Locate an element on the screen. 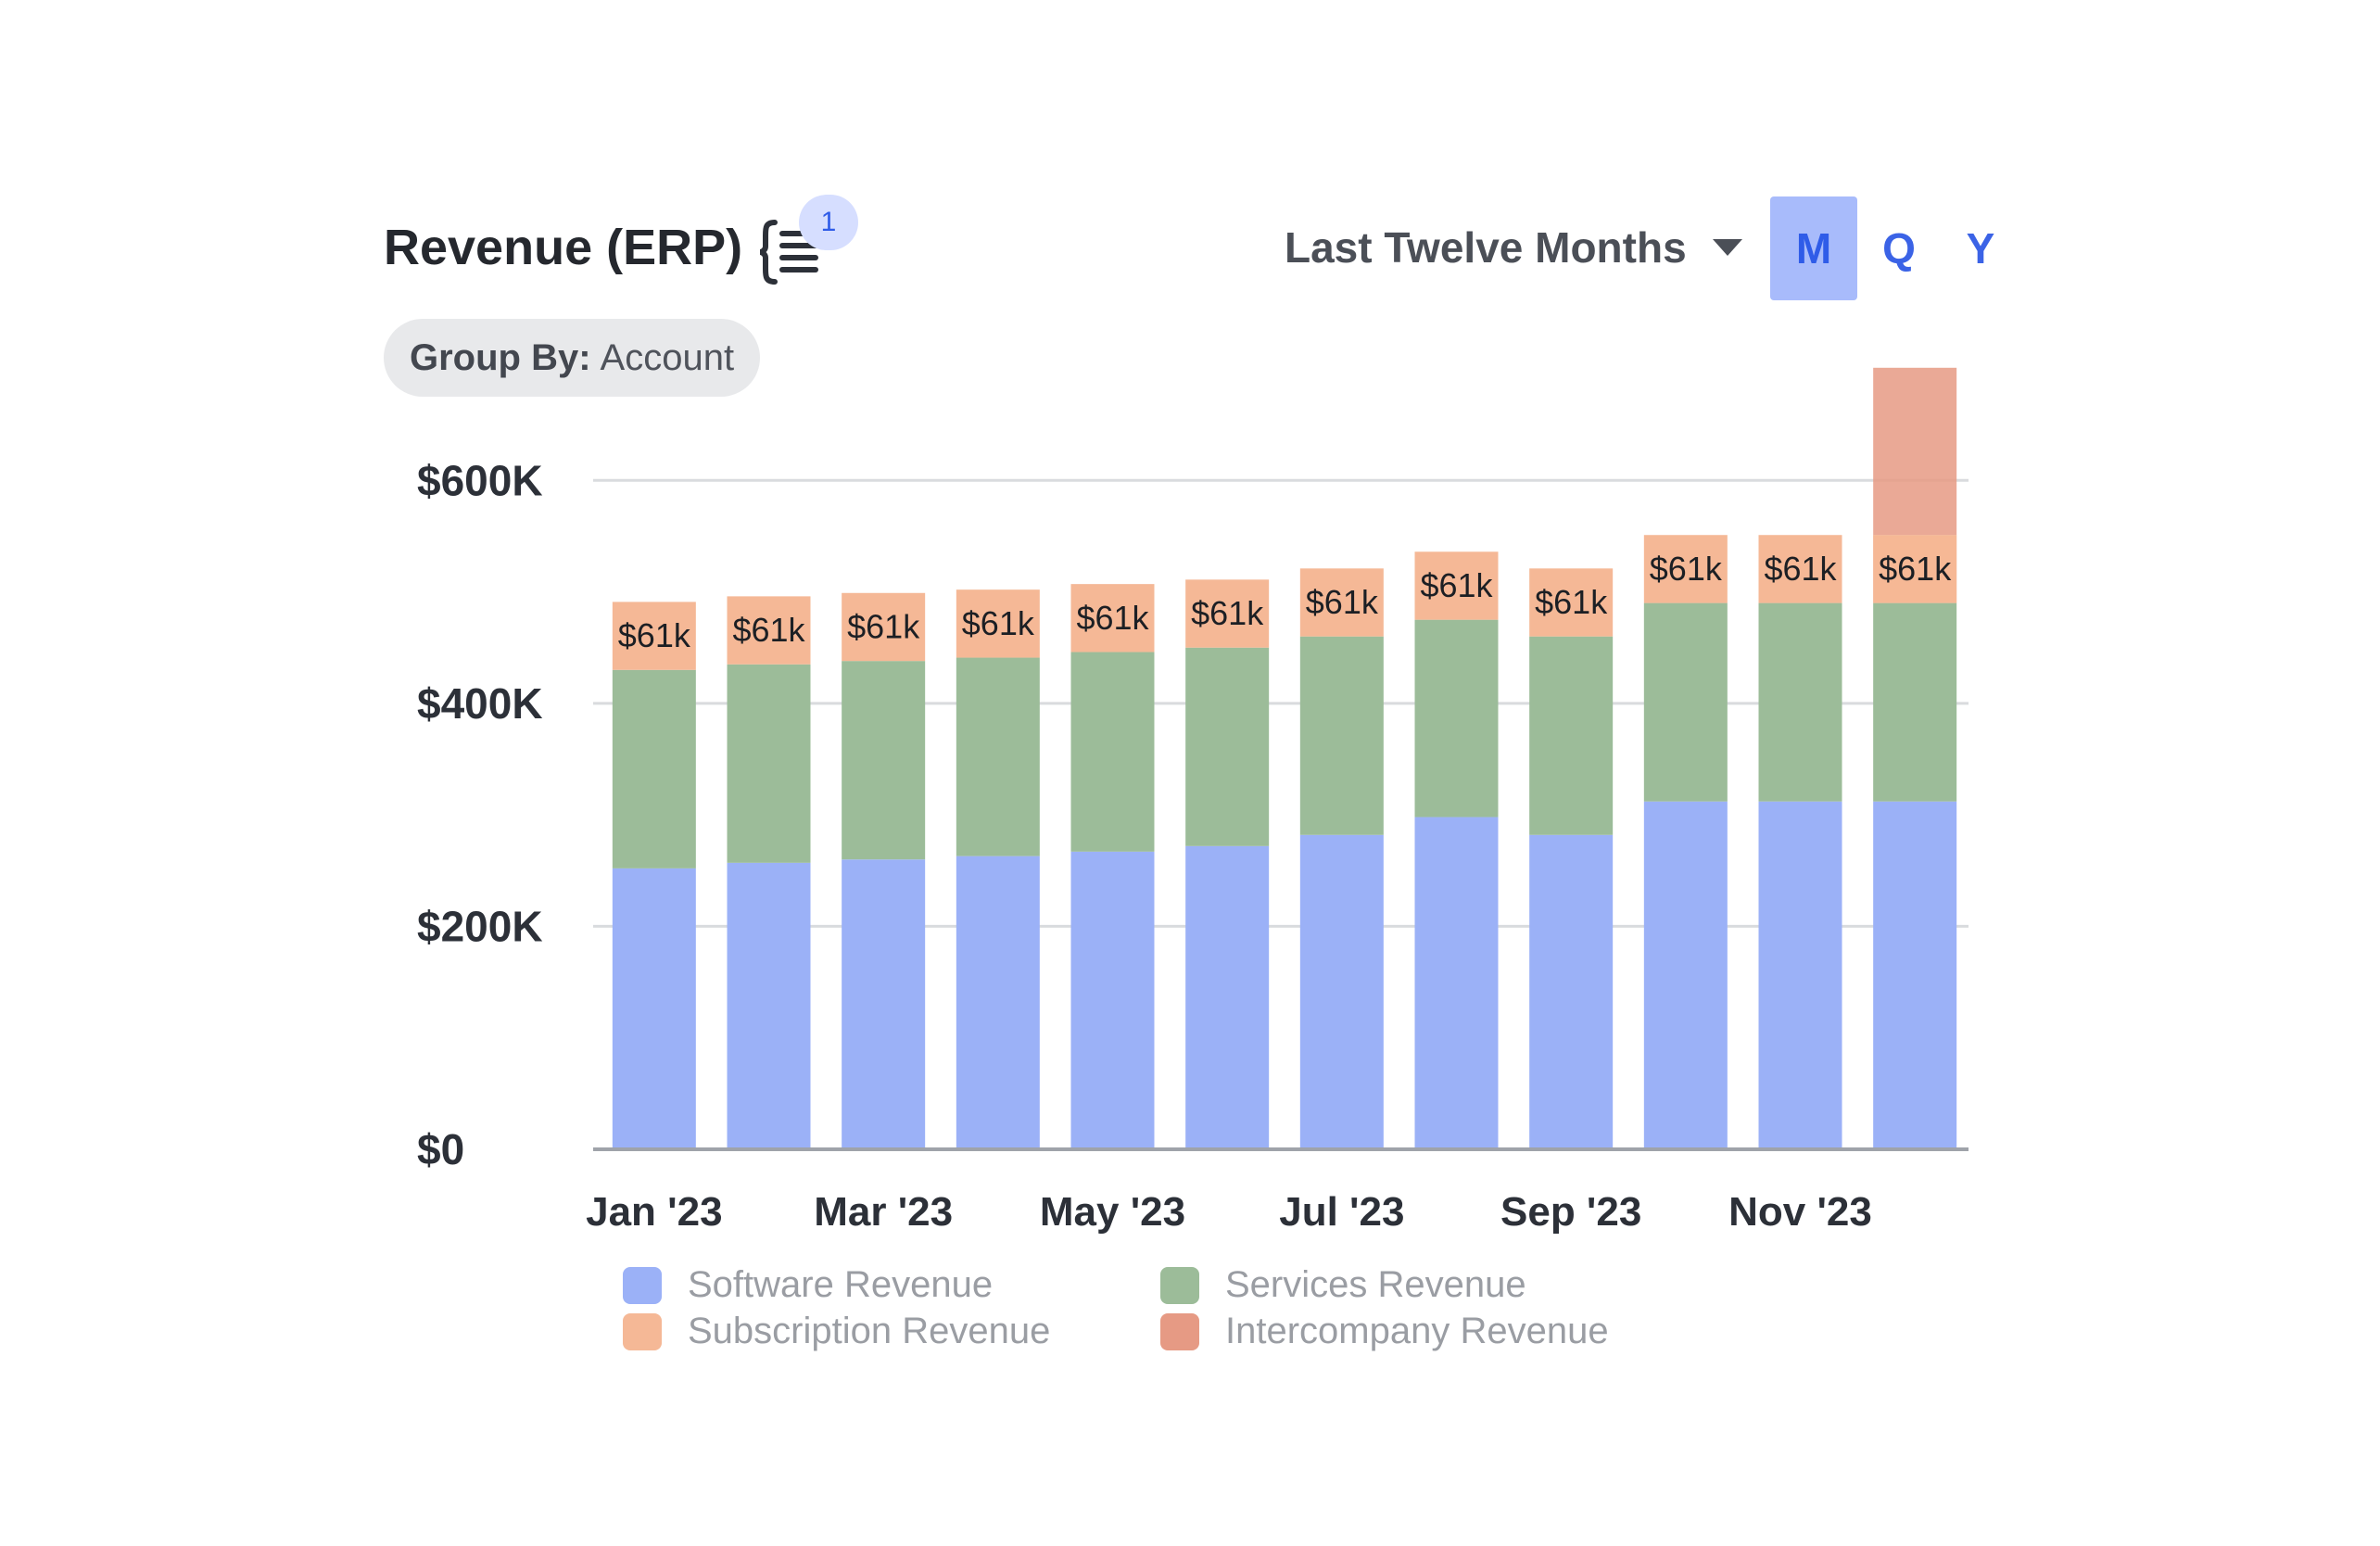 The image size is (2380, 1546). legend-item-software: Software Revenue is located at coordinates (808, 1285).